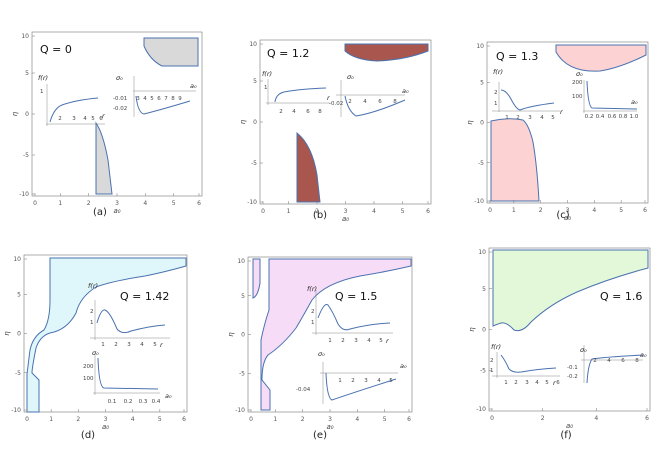 The height and width of the screenshot is (463, 655). Describe the element at coordinates (385, 419) in the screenshot. I see `panel-e-xtick-label: 5` at that location.